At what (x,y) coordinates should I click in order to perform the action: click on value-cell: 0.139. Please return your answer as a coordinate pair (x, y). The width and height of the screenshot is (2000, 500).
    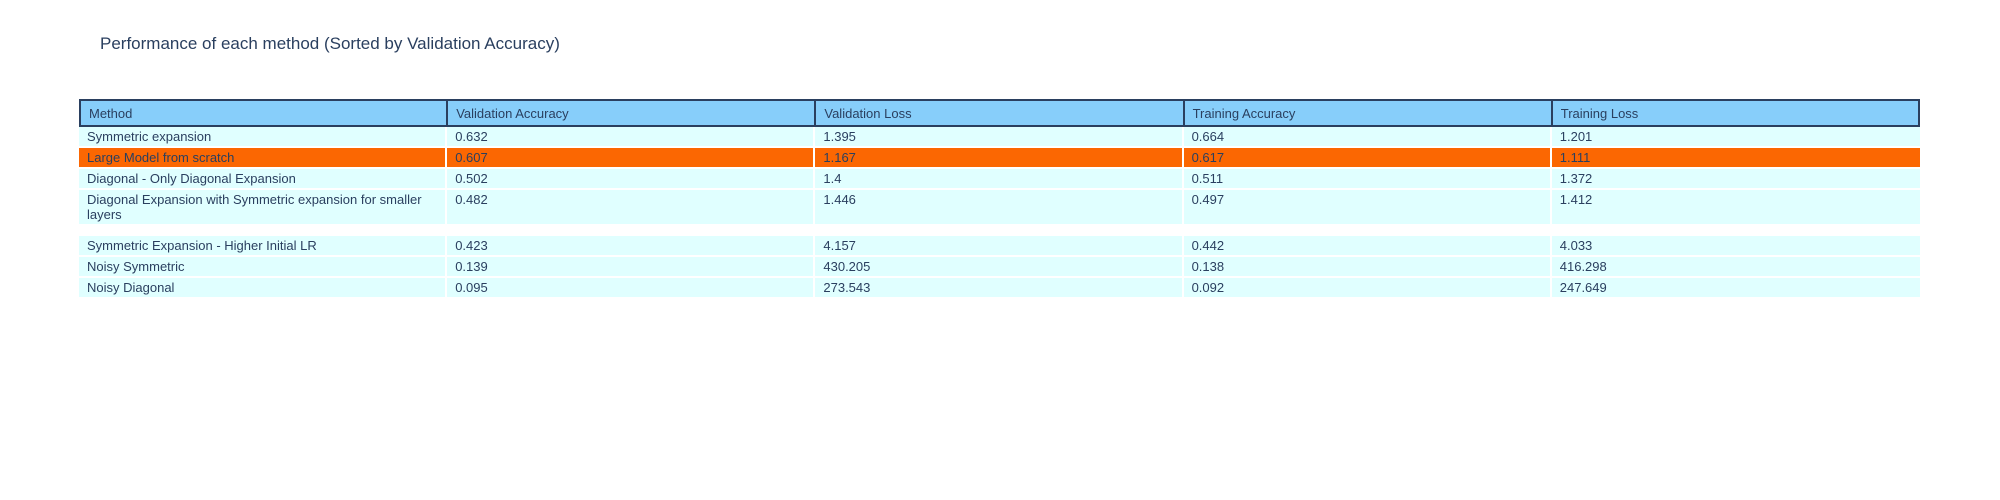
    Looking at the image, I should click on (631, 267).